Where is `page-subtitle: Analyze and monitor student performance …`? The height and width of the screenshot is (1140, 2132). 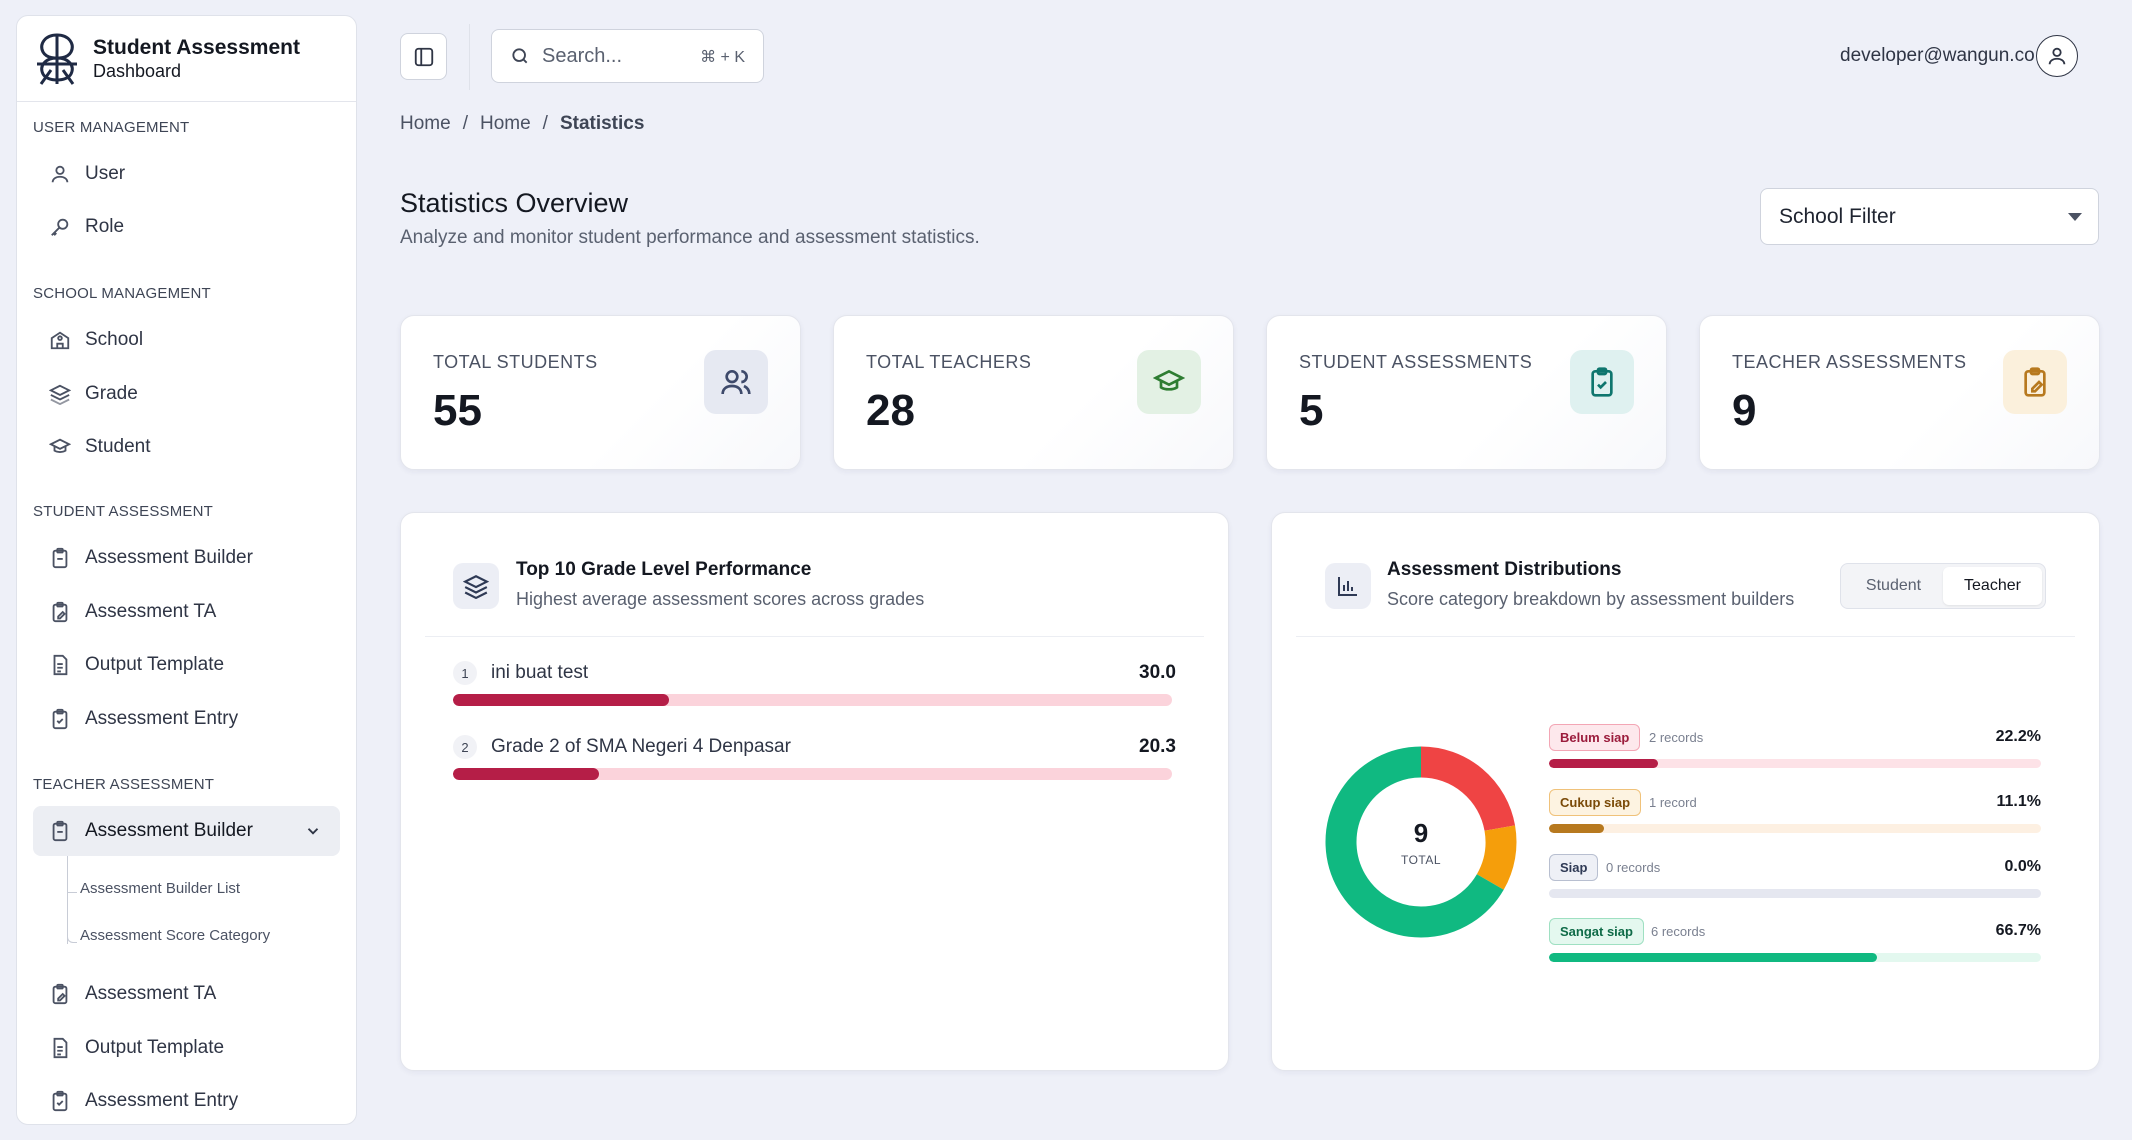
page-subtitle: Analyze and monitor student performance … is located at coordinates (690, 237).